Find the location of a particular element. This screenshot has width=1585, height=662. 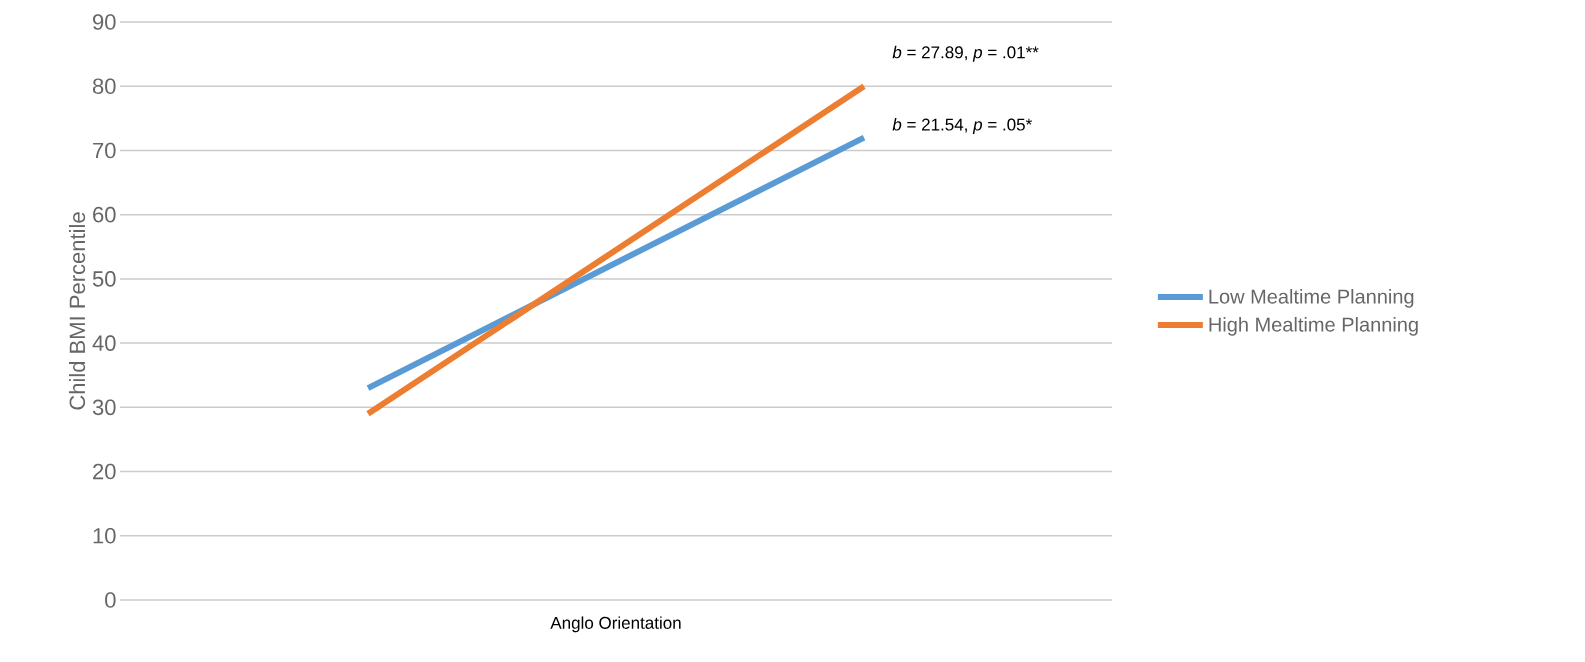

legend-label: High Mealtime Planning is located at coordinates (1313, 326).